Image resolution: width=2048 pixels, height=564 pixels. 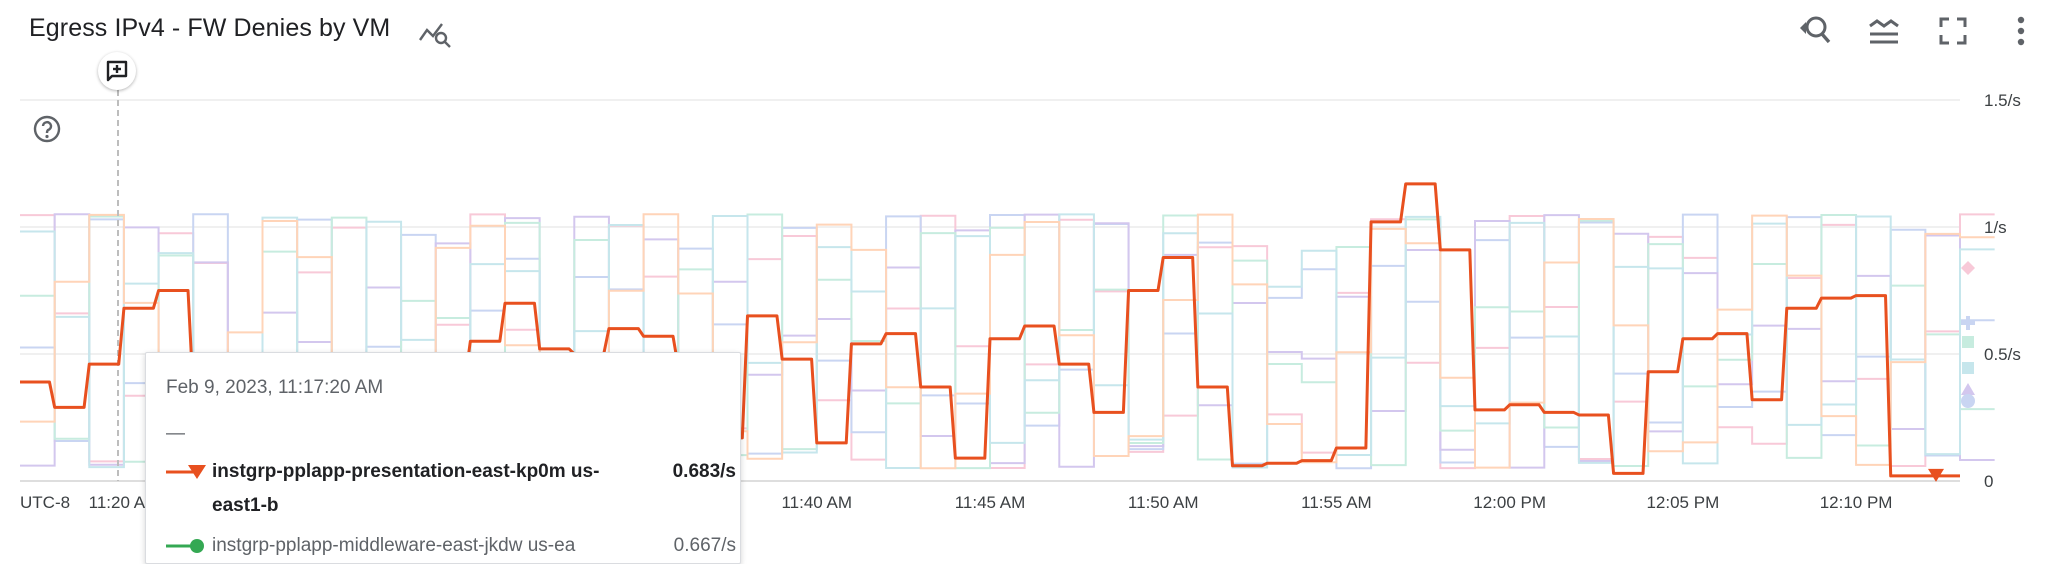 What do you see at coordinates (2002, 291) in the screenshot?
I see `y-axis: 0 0.5/s 1/s 1.5/s` at bounding box center [2002, 291].